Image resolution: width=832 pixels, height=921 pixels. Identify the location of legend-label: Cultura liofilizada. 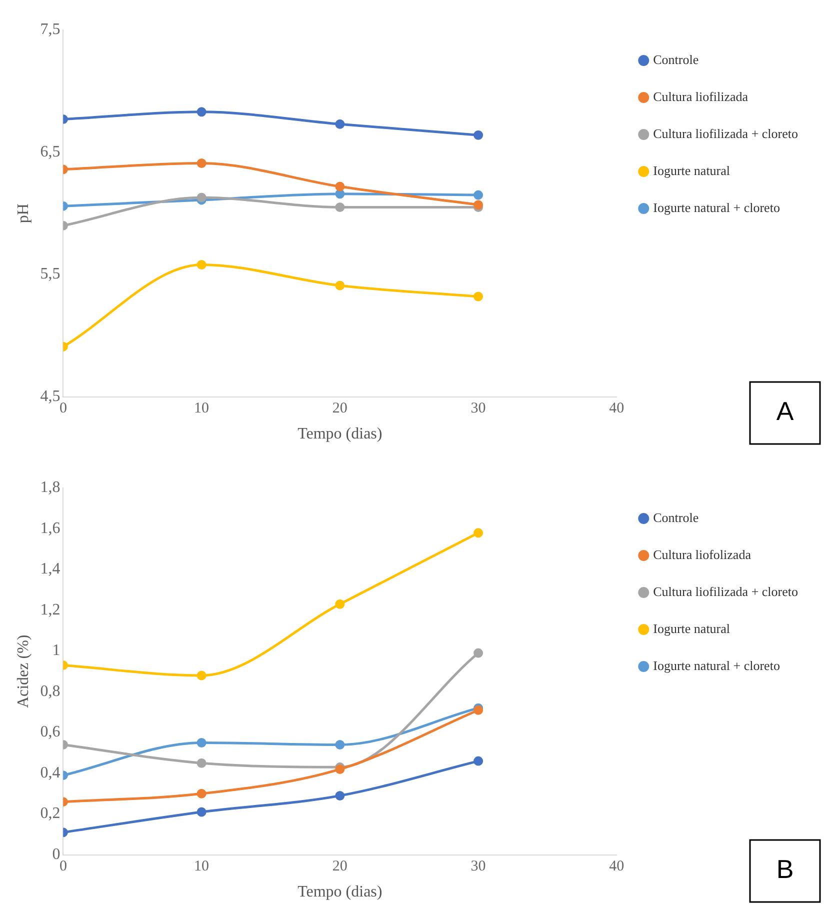
(700, 96).